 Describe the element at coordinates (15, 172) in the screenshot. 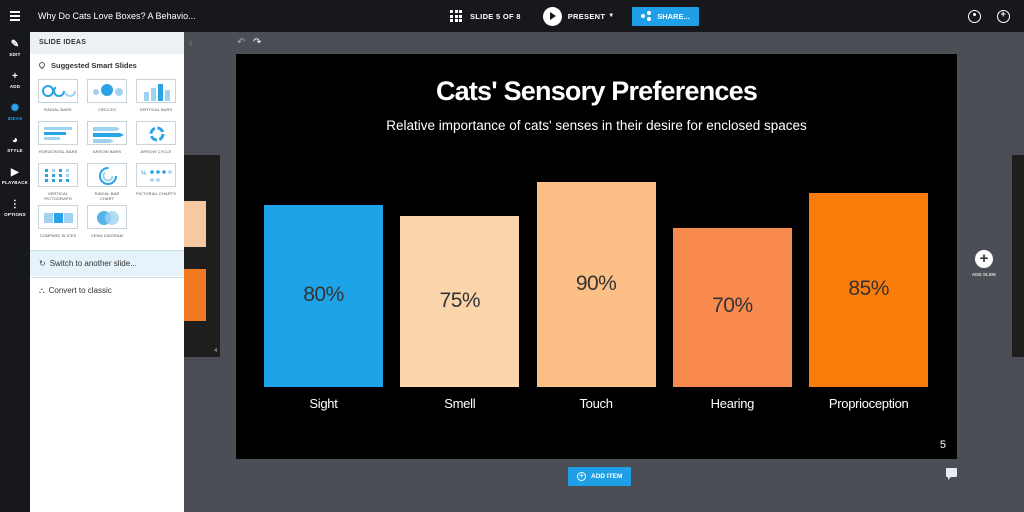

I see `play-icon: ▶` at that location.